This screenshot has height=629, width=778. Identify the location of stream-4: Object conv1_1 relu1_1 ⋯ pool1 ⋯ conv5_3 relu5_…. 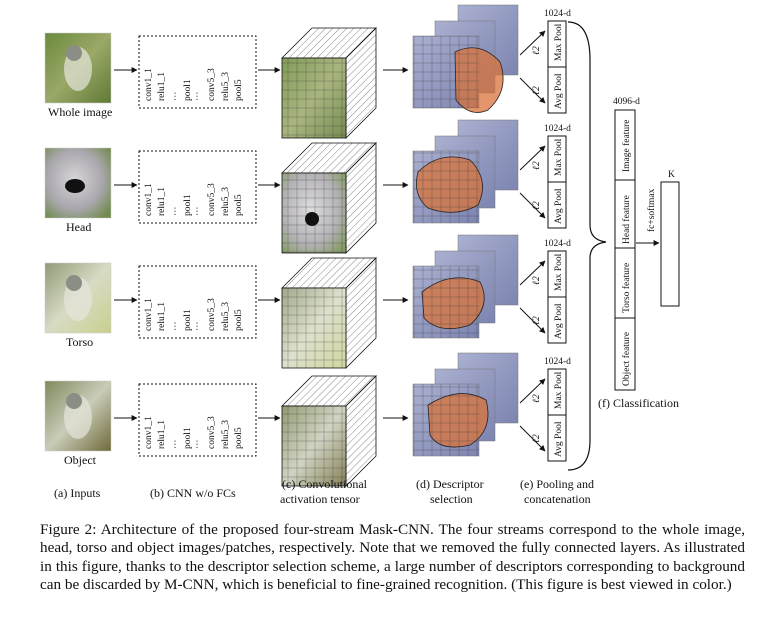
(307, 419).